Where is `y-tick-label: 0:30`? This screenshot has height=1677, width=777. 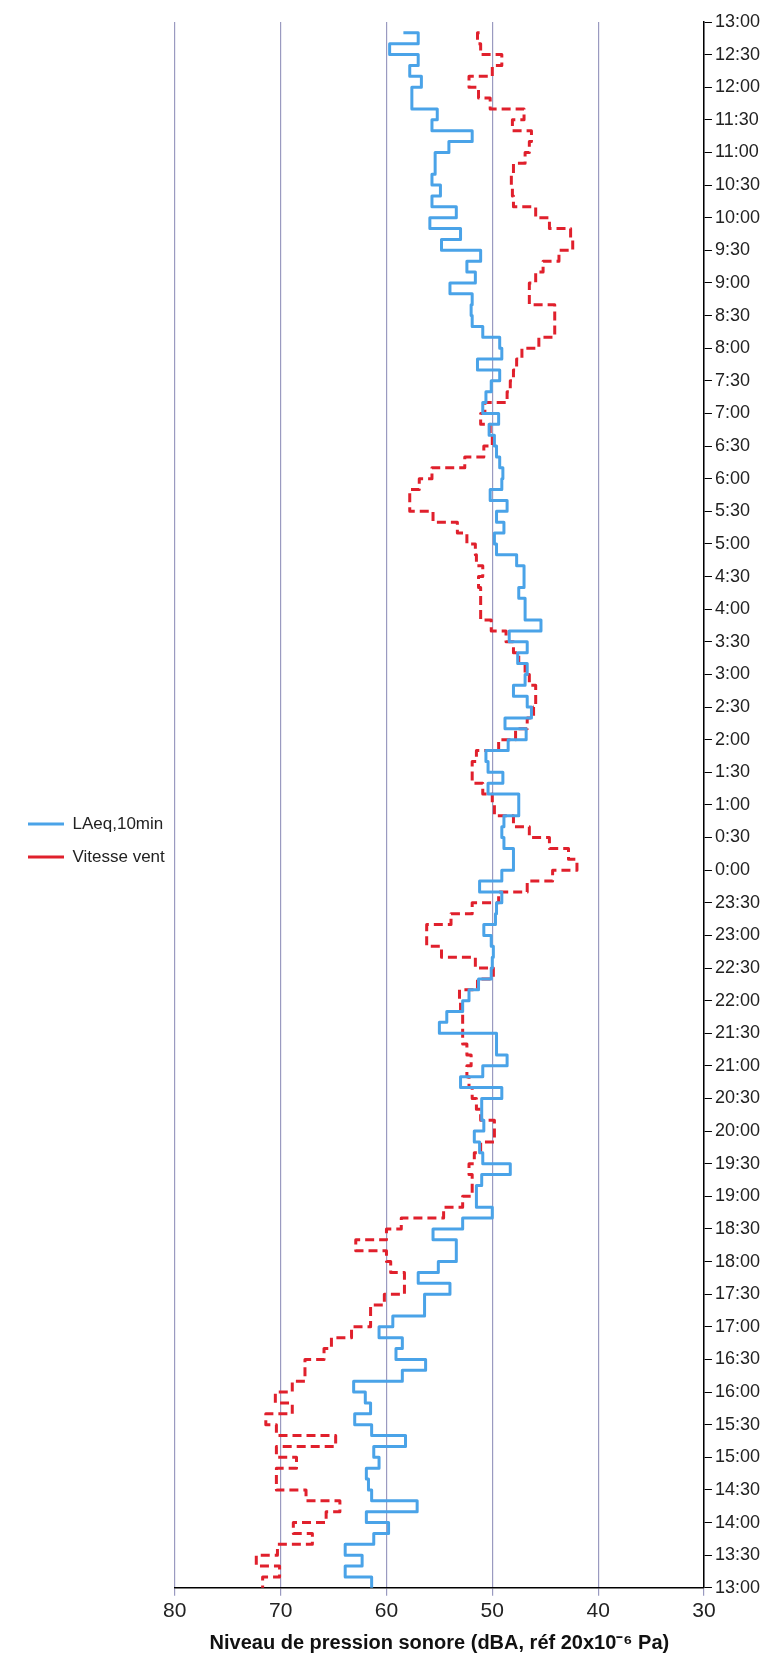 y-tick-label: 0:30 is located at coordinates (732, 836).